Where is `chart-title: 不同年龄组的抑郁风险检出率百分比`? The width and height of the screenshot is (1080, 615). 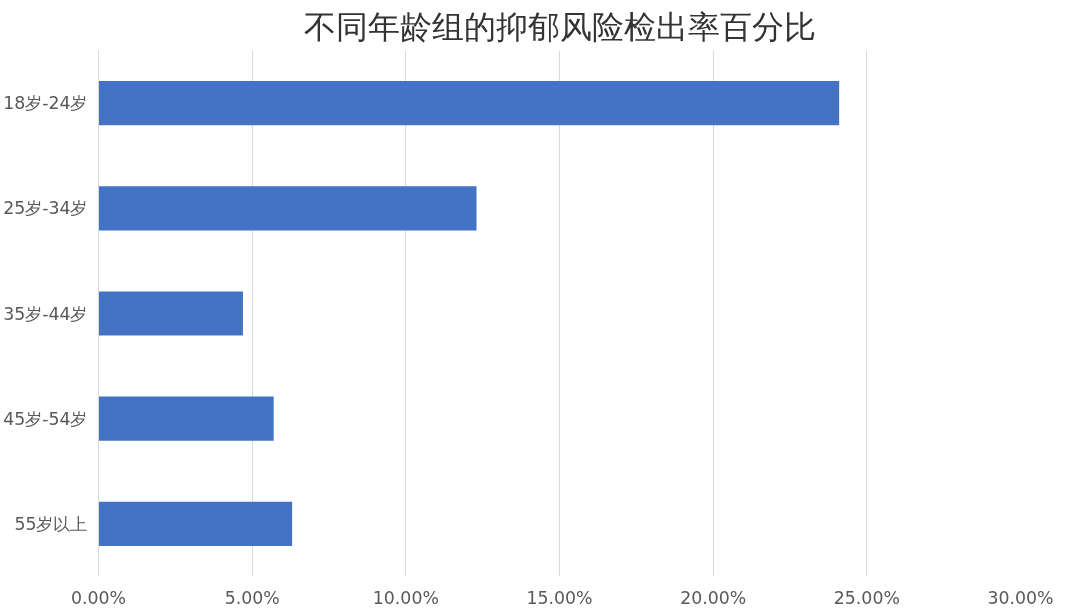
chart-title: 不同年龄组的抑郁风险检出率百分比 is located at coordinates (559, 26).